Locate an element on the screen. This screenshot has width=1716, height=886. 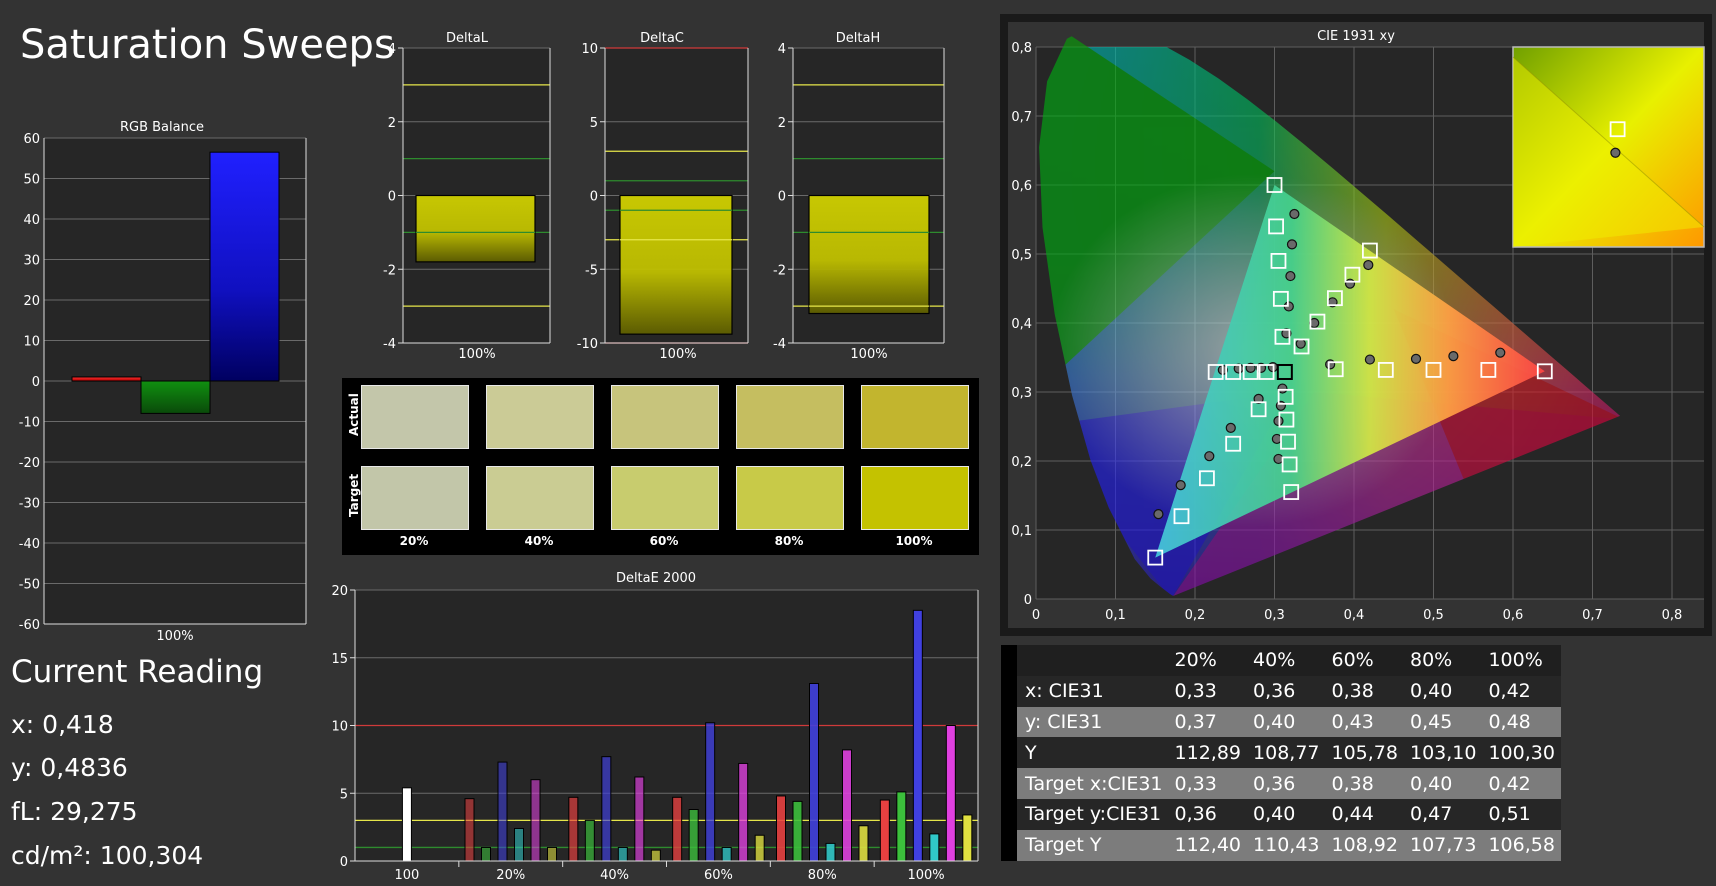
swatch-percent-label: 60% is located at coordinates (664, 541).